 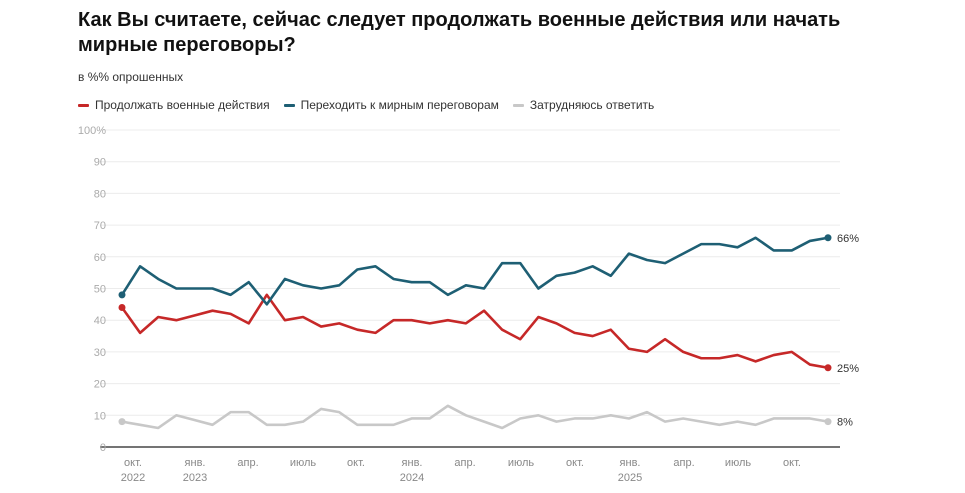 What do you see at coordinates (399, 105) in the screenshot?
I see `legend-label: Переходить к мирным переговорам` at bounding box center [399, 105].